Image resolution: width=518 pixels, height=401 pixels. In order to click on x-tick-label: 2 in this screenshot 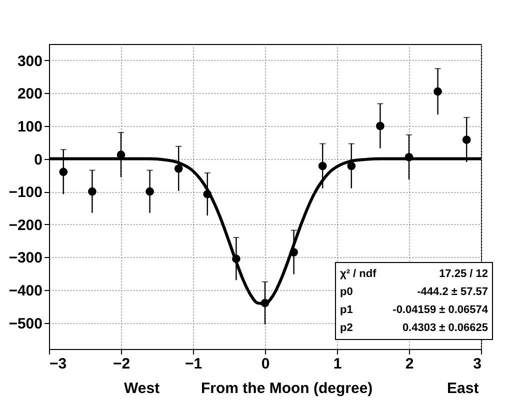, I will do `click(409, 364)`.